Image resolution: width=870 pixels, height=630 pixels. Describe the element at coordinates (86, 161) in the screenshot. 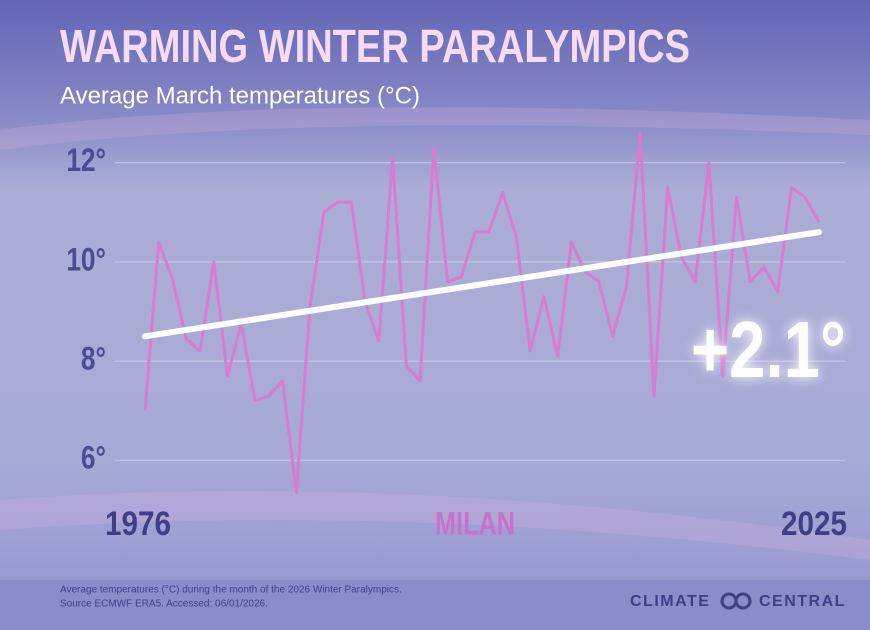

I see `y-tick-label: 12°` at that location.